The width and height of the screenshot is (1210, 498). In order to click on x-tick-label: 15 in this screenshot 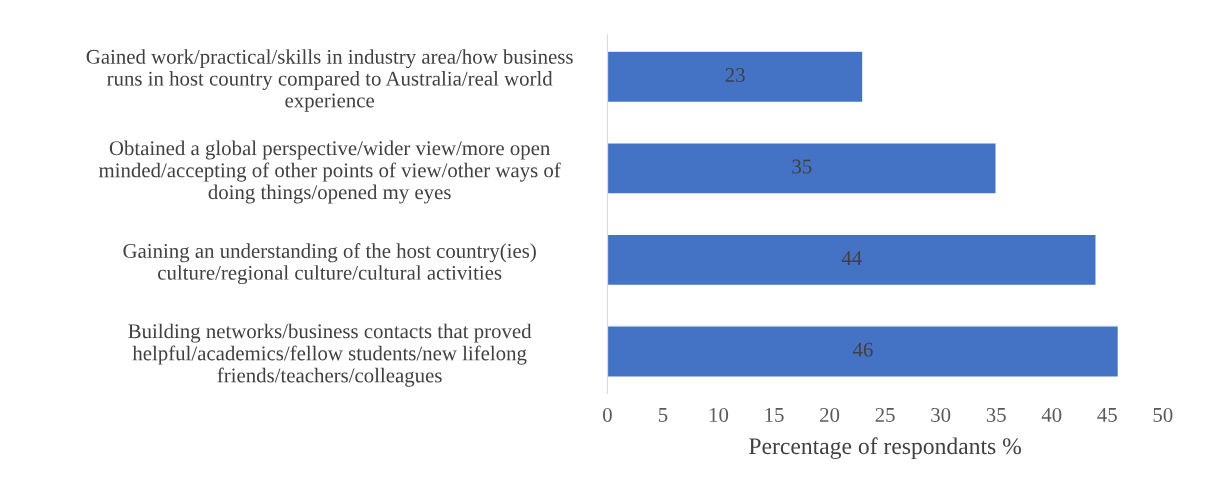, I will do `click(774, 415)`.